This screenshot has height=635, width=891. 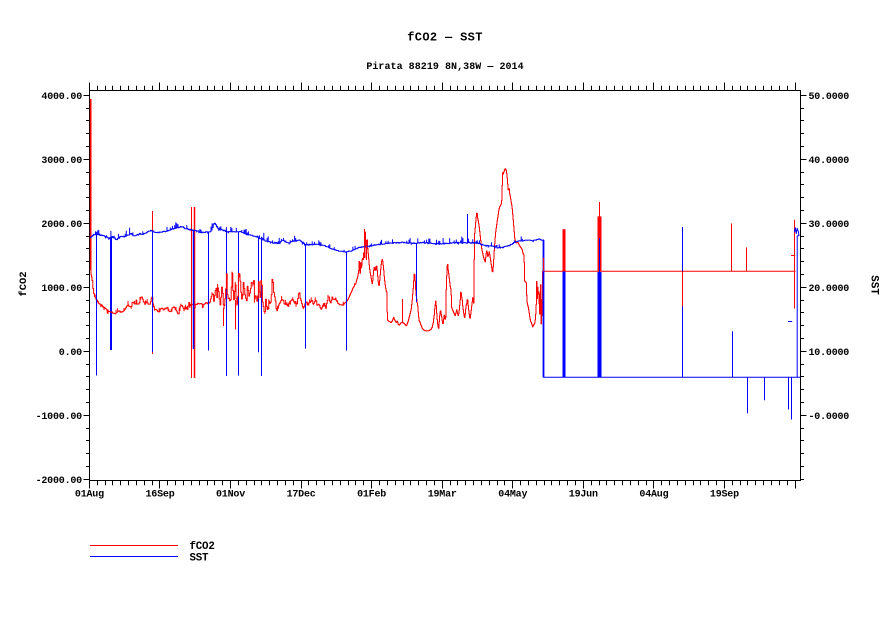 What do you see at coordinates (829, 417) in the screenshot?
I see `svg-text: -0.0000` at bounding box center [829, 417].